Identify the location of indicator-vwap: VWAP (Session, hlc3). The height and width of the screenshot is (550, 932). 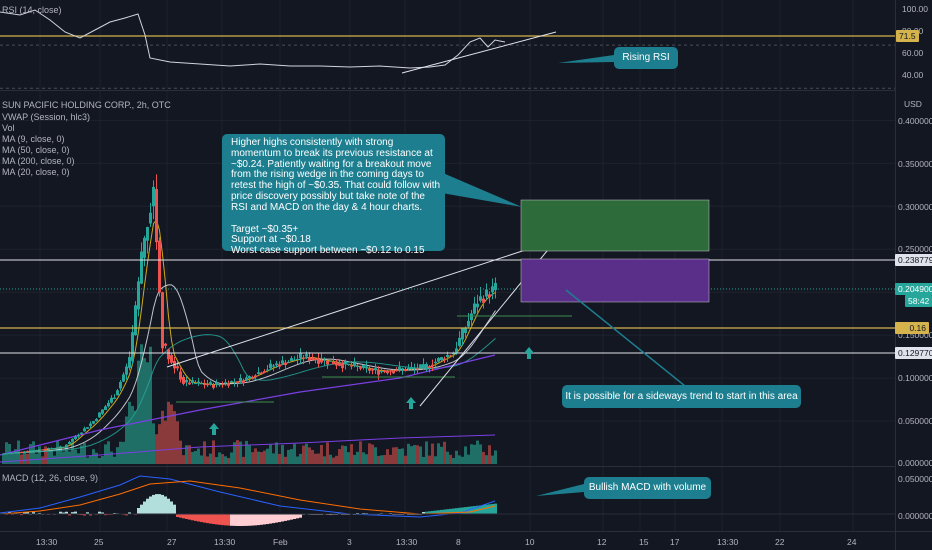
(46, 117).